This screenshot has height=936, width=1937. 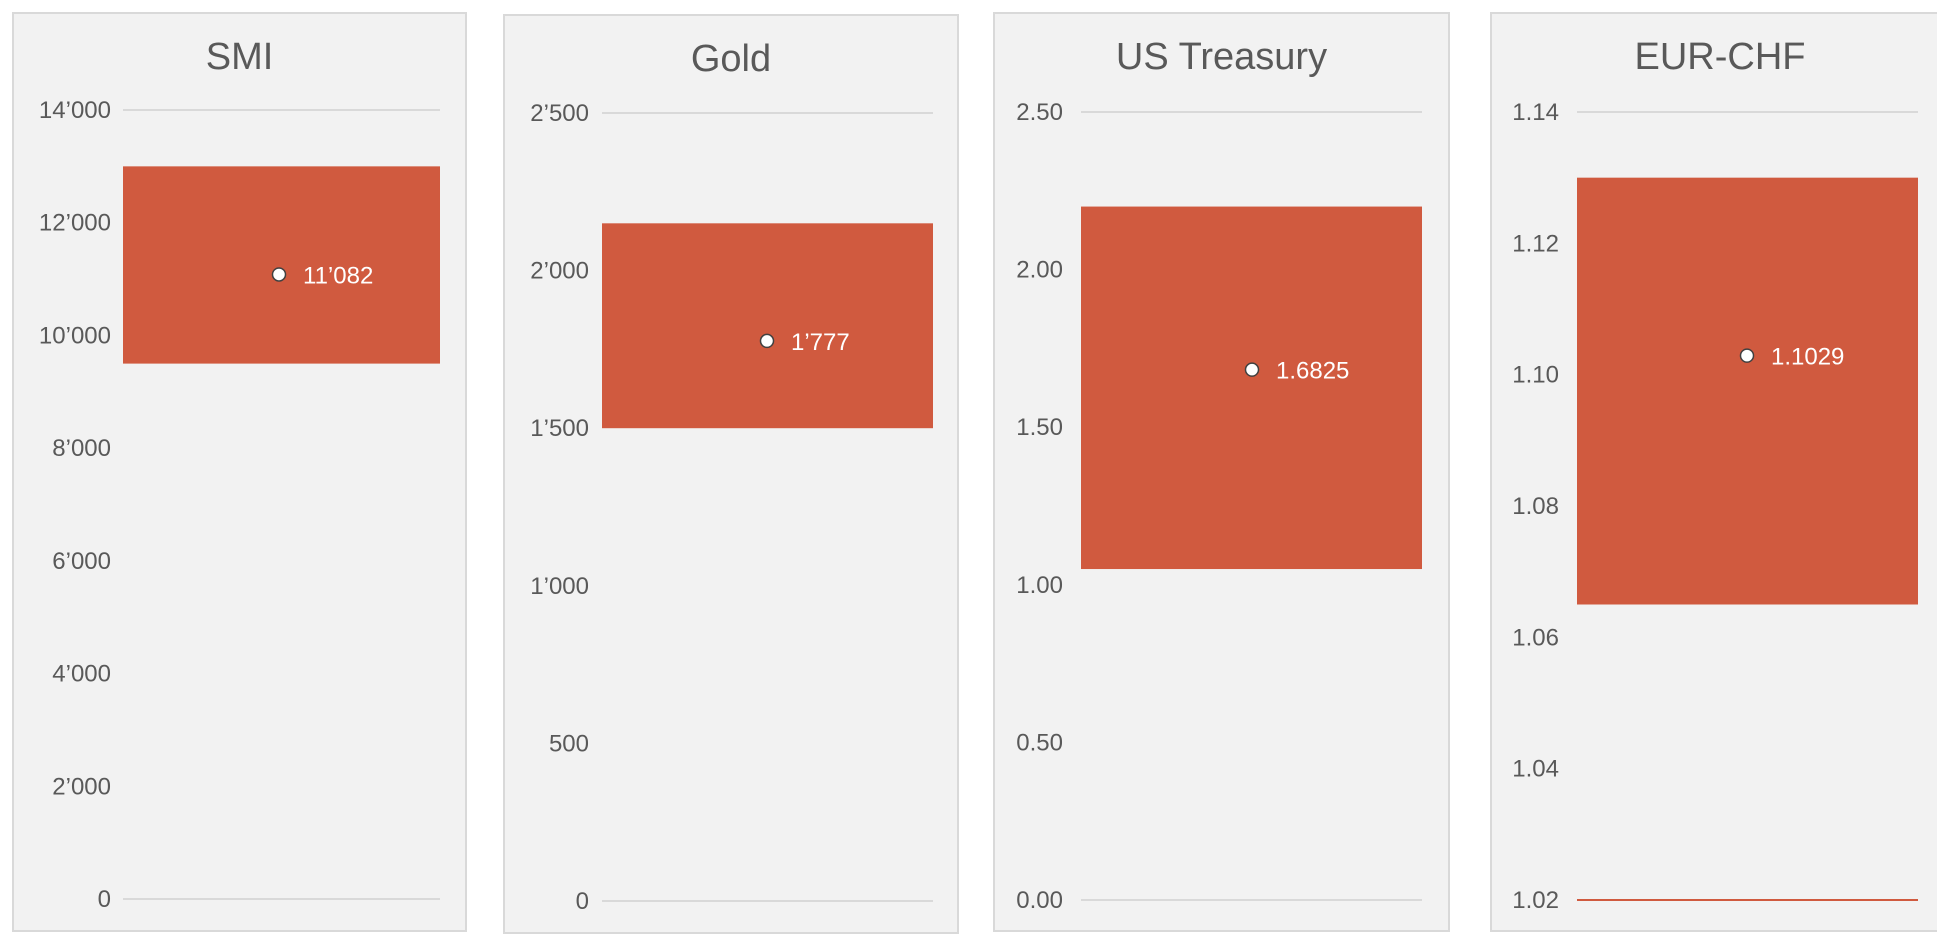 I want to click on y-tick-label: 8’000, so click(x=81, y=448).